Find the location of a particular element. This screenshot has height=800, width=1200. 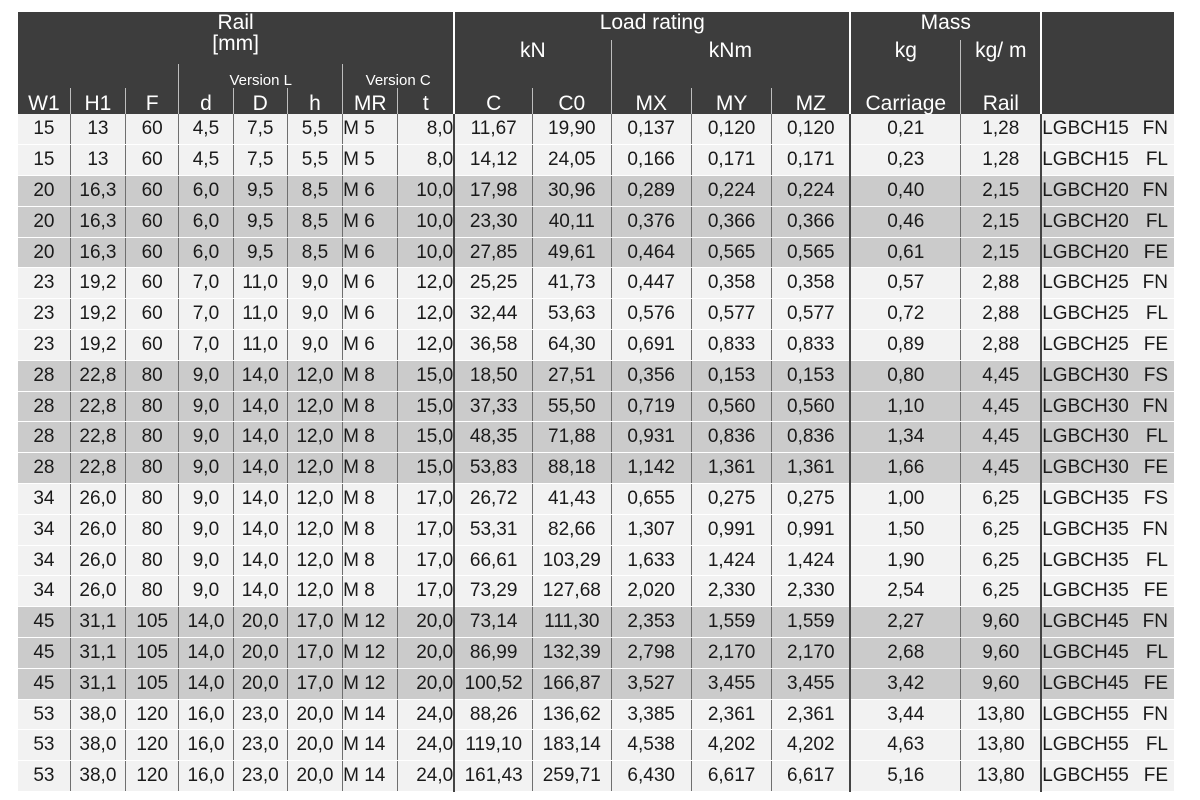

cell-carriage-mass: 1,66 is located at coordinates (905, 468).